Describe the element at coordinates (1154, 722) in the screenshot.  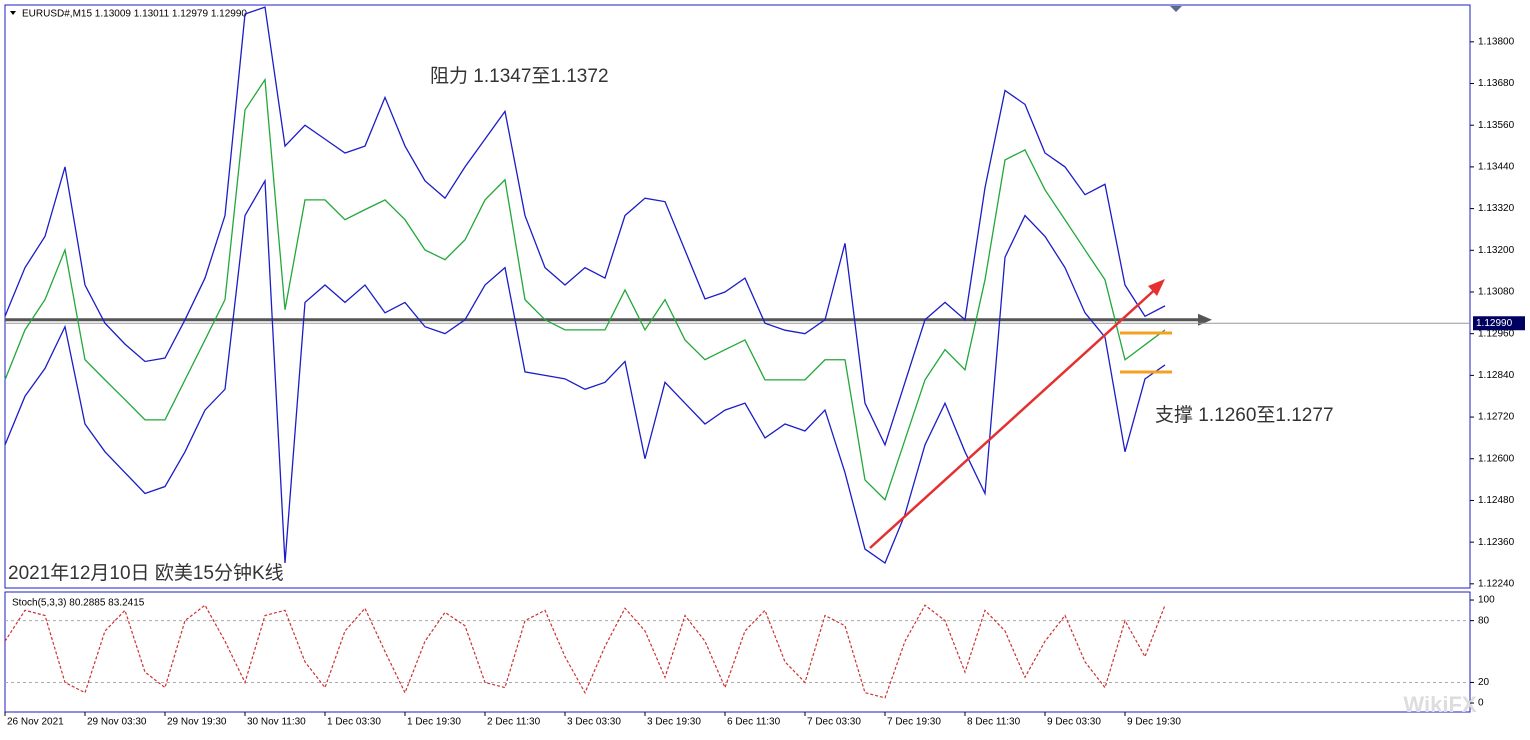
I see `x-tick-label: 9 Dec 19:30` at that location.